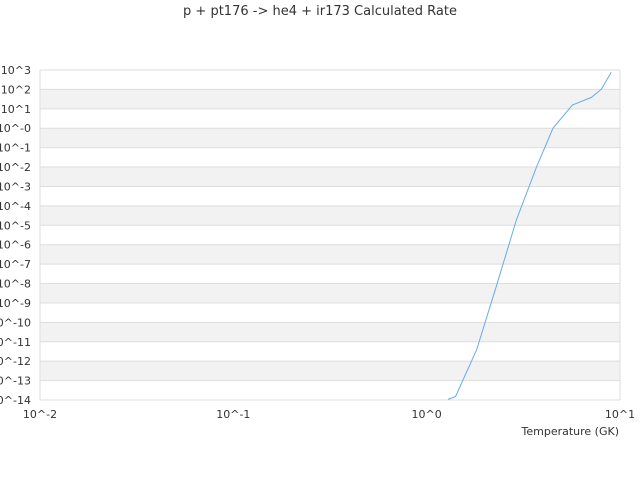 The height and width of the screenshot is (480, 640). Describe the element at coordinates (620, 414) in the screenshot. I see `x-tick-label: 10^1` at that location.